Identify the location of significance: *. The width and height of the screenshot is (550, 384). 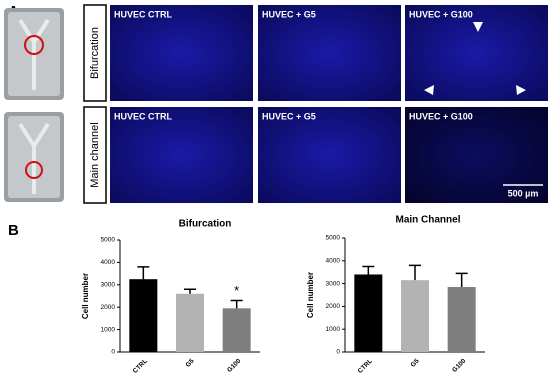
(236, 290).